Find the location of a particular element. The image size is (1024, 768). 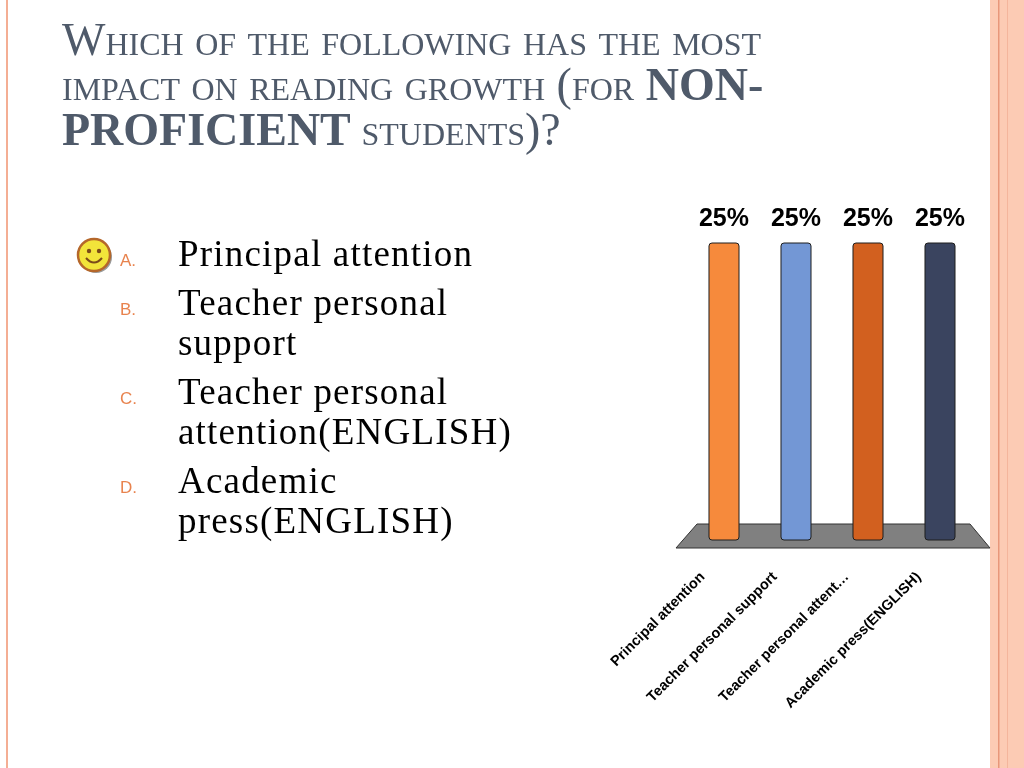

chart-title: Which of the following has the most impact on reading growth (for NON-PROFICIENT students)? is located at coordinates (413, 84).